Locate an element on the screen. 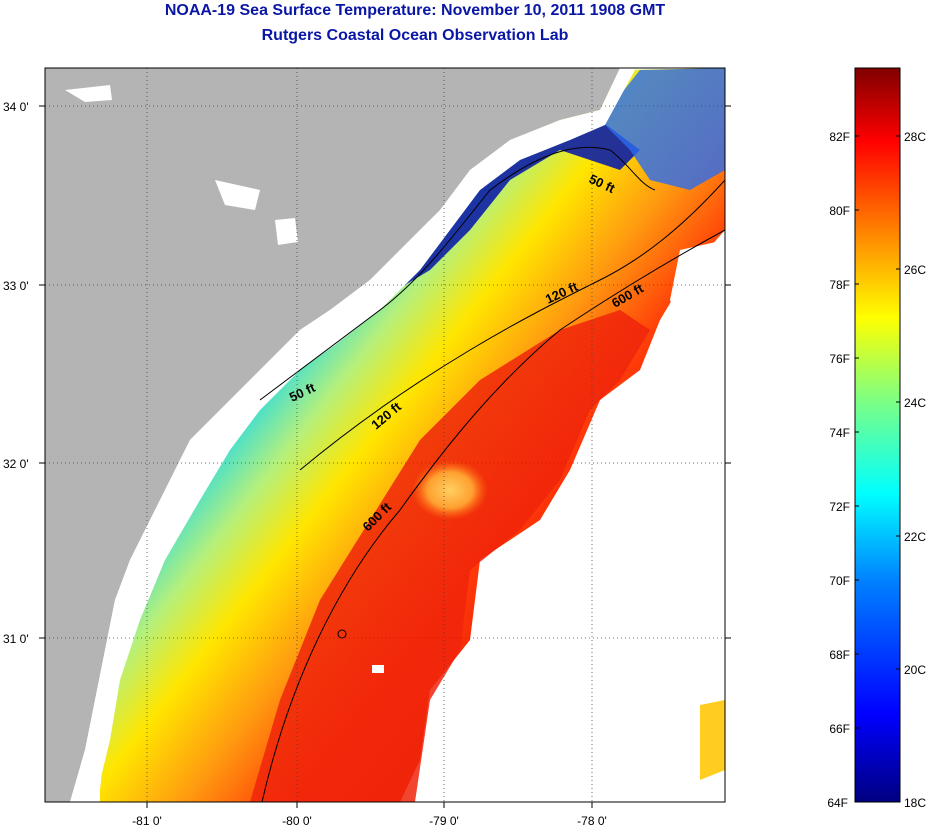  colorbar-c-18: 18C is located at coordinates (915, 803).